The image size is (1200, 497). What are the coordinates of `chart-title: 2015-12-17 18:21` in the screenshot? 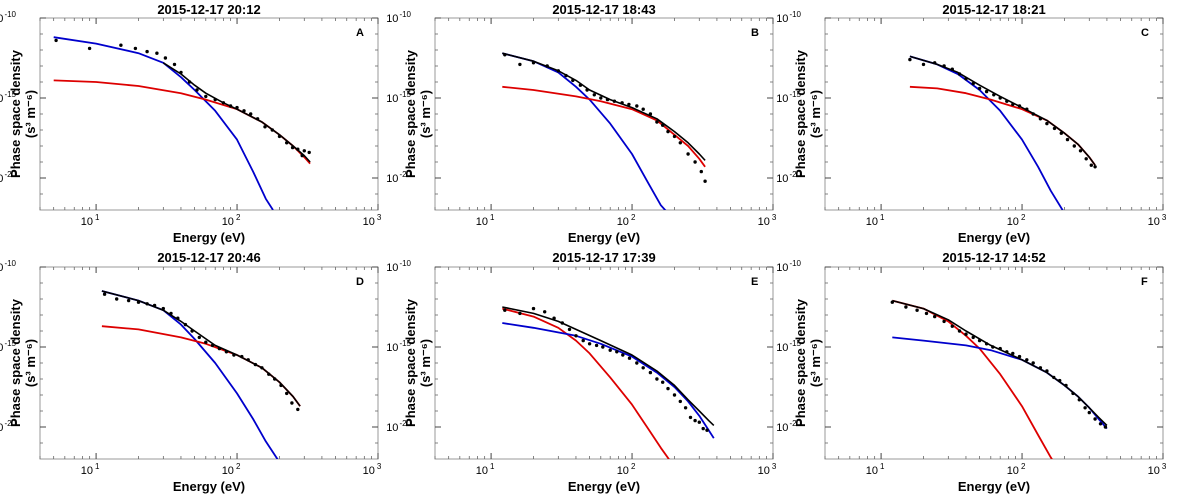 It's located at (993, 9).